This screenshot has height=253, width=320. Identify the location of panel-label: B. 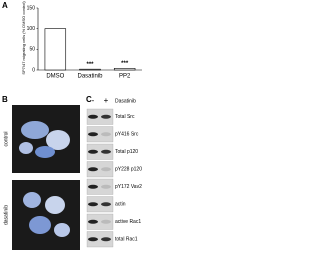
(5, 99).